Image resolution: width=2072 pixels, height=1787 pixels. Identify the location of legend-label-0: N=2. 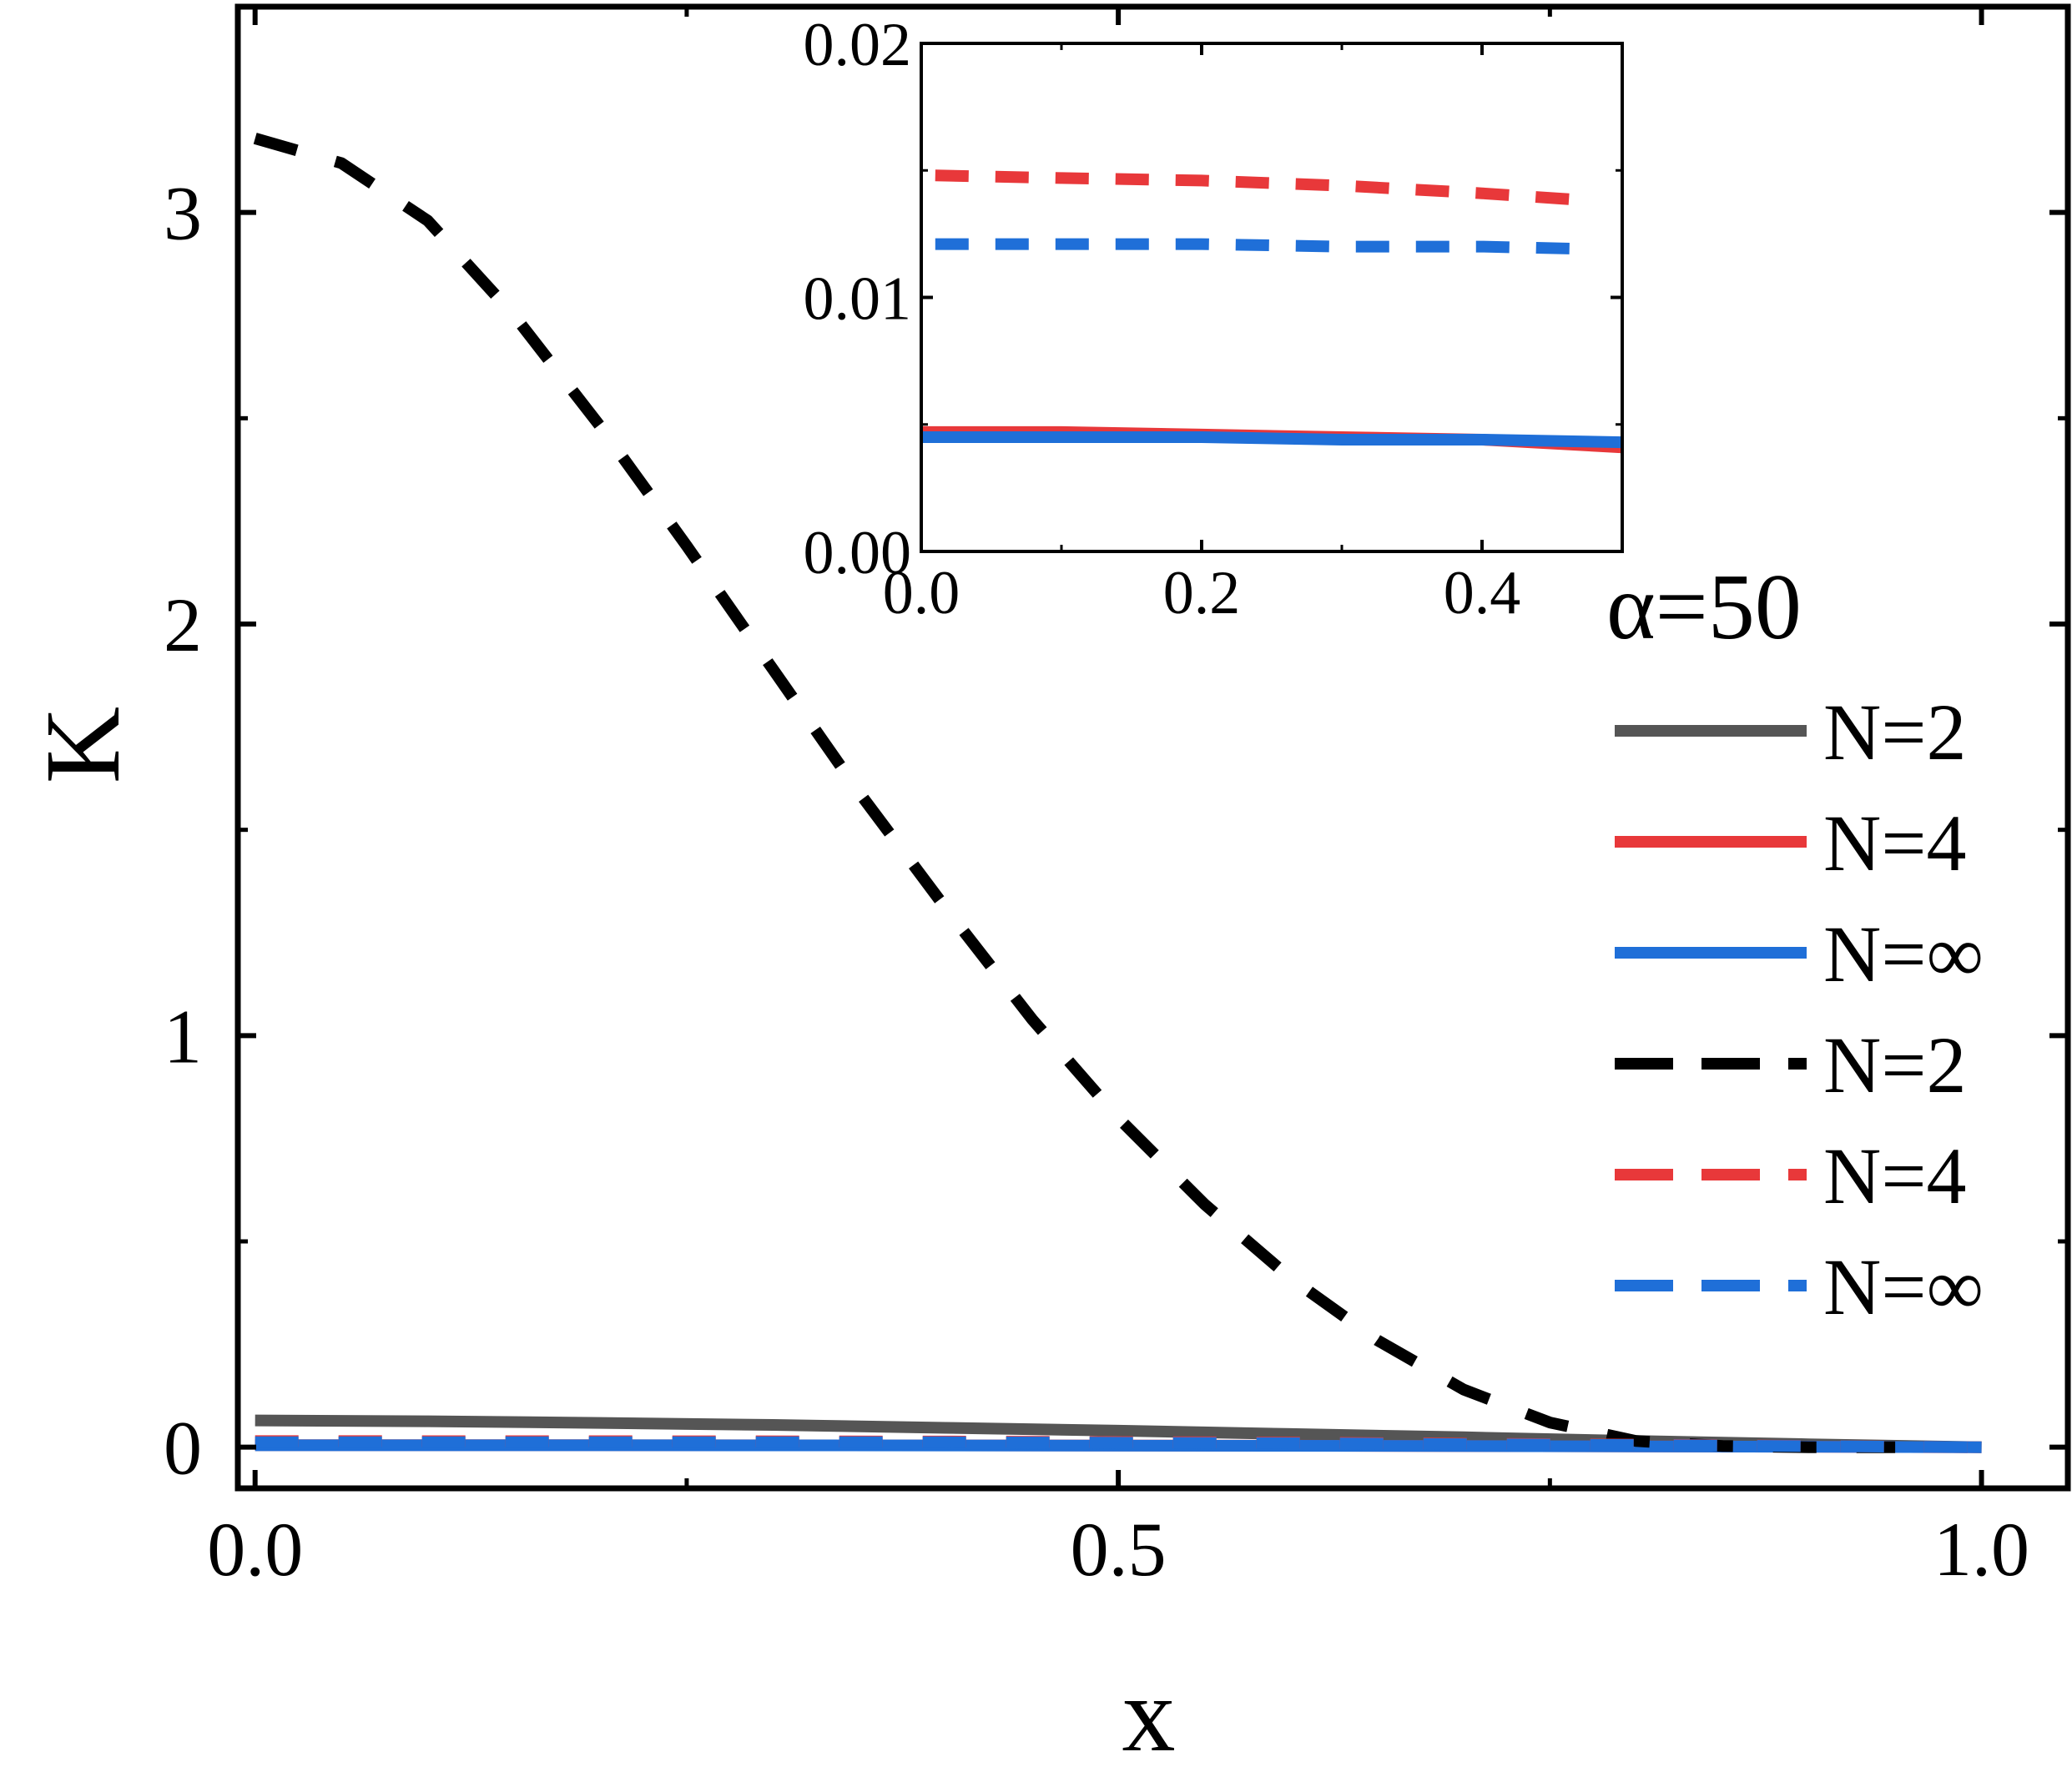
(1895, 732).